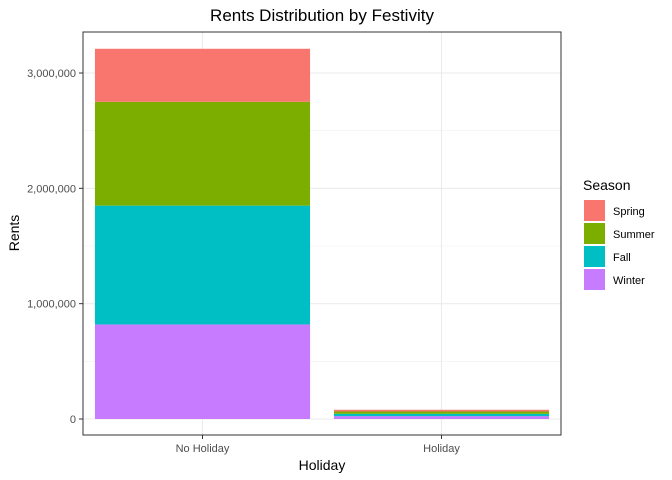 The image size is (672, 480). I want to click on legend-key-fall, so click(594, 256).